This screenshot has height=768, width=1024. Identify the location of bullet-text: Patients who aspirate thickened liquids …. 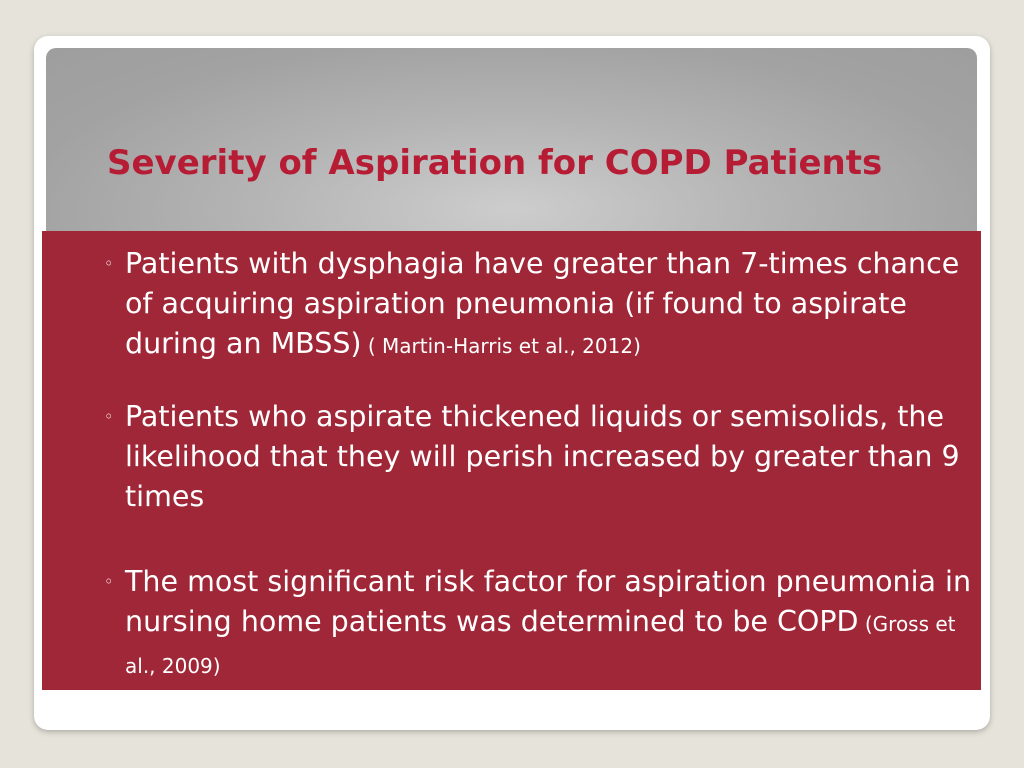
(539, 457).